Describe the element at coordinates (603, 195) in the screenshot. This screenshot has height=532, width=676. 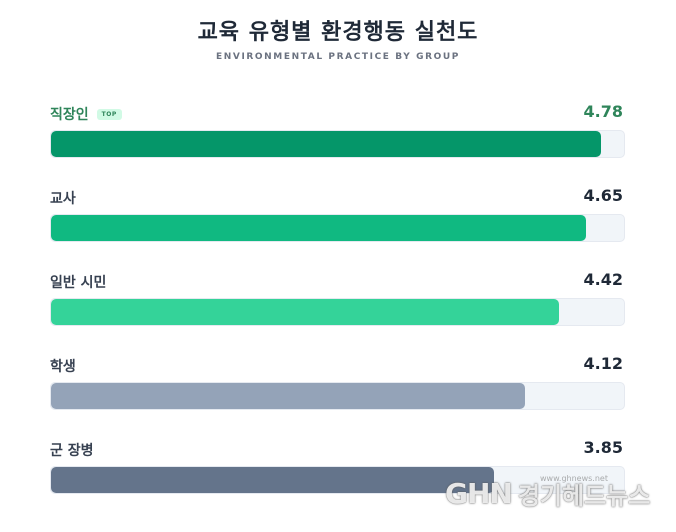
I see `bar-value-label: 4.65` at that location.